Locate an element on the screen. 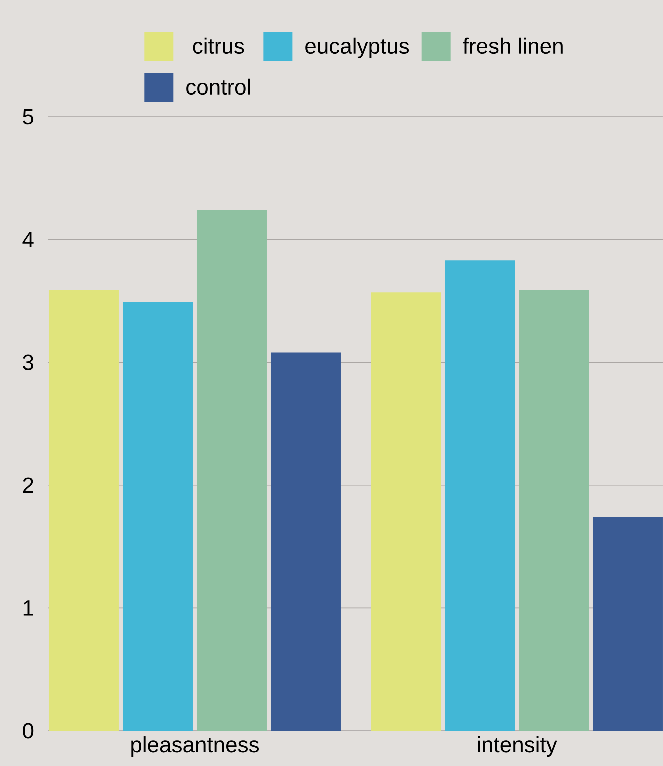 This screenshot has height=766, width=663. legend-label: eucalyptus is located at coordinates (358, 48).